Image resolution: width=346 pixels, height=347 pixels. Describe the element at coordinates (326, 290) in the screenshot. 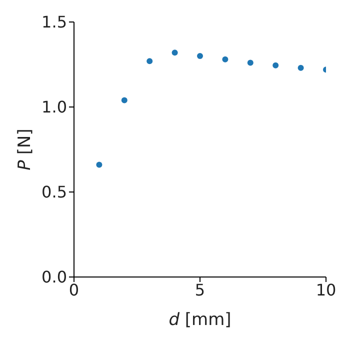

I see `x-tick-label: 10` at that location.